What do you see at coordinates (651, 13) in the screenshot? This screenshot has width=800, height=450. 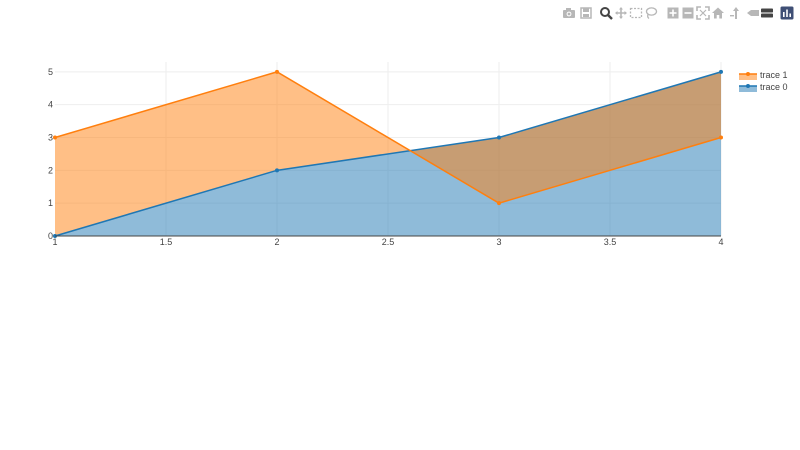 I see `lasso-select-icon` at bounding box center [651, 13].